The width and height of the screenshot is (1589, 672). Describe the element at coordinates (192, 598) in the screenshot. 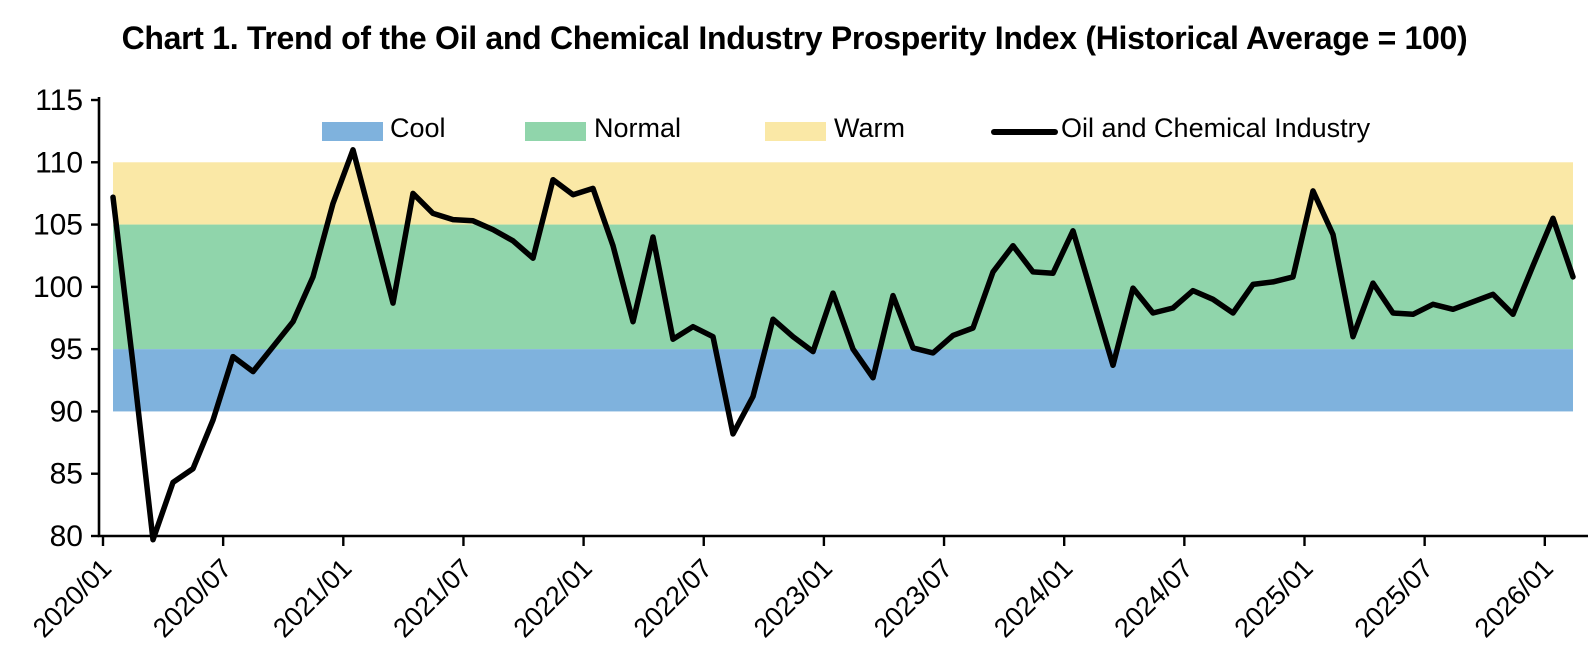

I see `x-tick-label: 2020/07` at that location.